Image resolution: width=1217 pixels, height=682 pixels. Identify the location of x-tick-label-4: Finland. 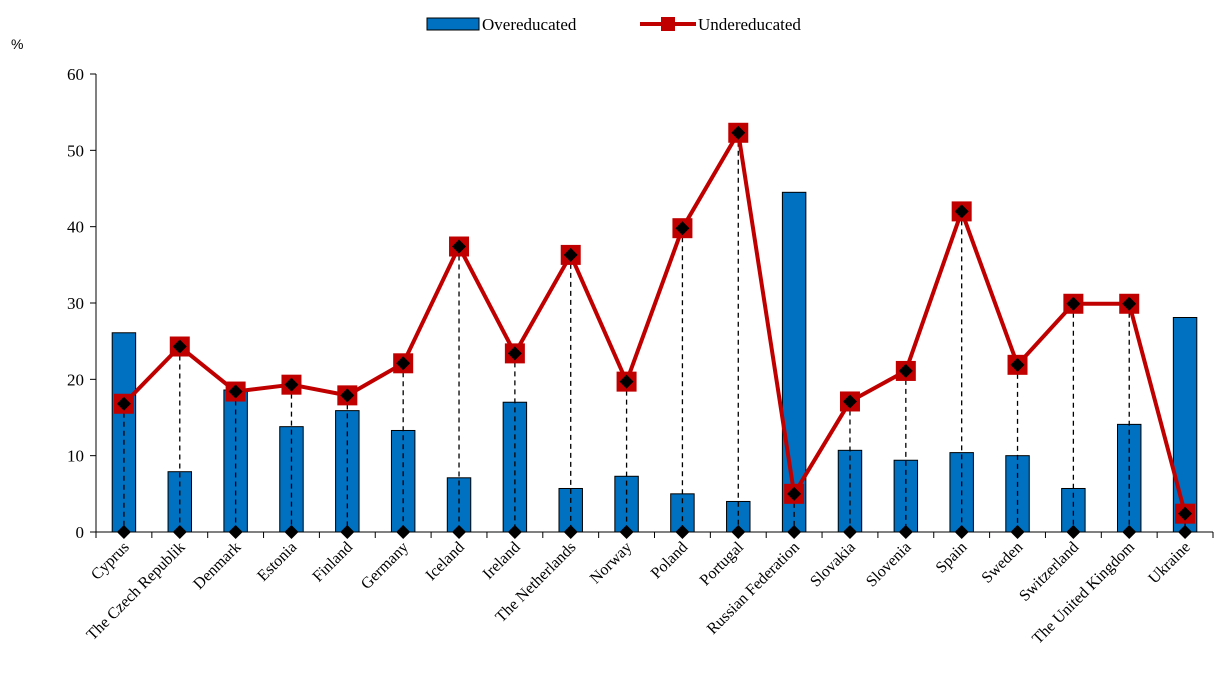
(333, 562).